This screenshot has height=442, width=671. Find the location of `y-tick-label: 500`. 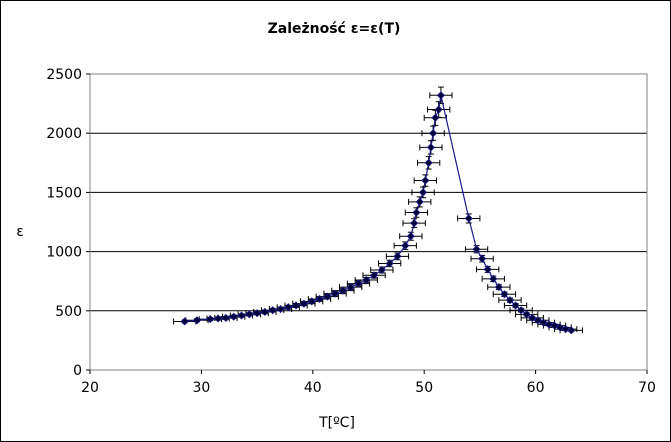

y-tick-label: 500 is located at coordinates (68, 312).